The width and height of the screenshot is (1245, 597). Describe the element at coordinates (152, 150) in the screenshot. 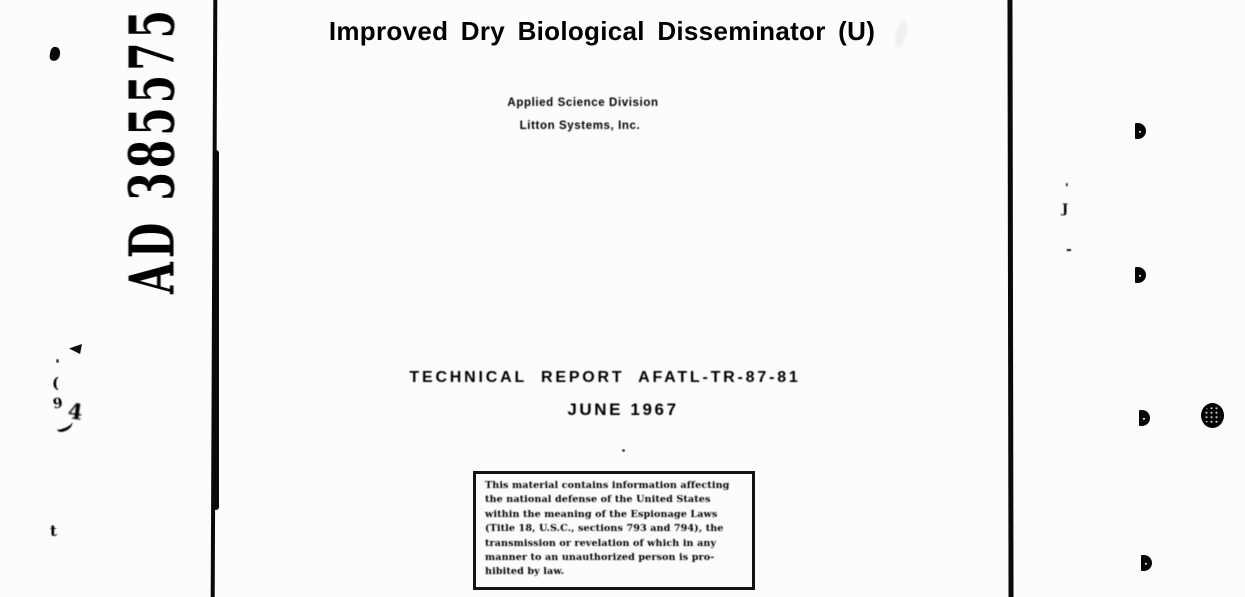

I see `ad-accession-number: AD 385575` at that location.